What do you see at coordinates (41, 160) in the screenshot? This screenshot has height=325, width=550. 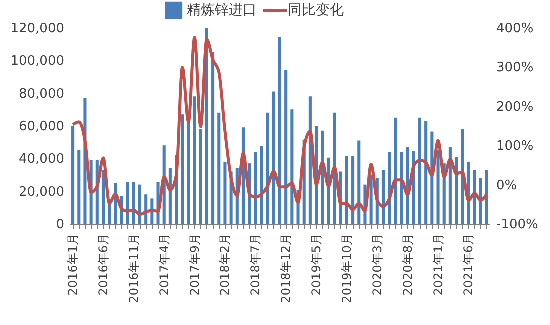 I see `y-tick-label: 40,000` at bounding box center [41, 160].